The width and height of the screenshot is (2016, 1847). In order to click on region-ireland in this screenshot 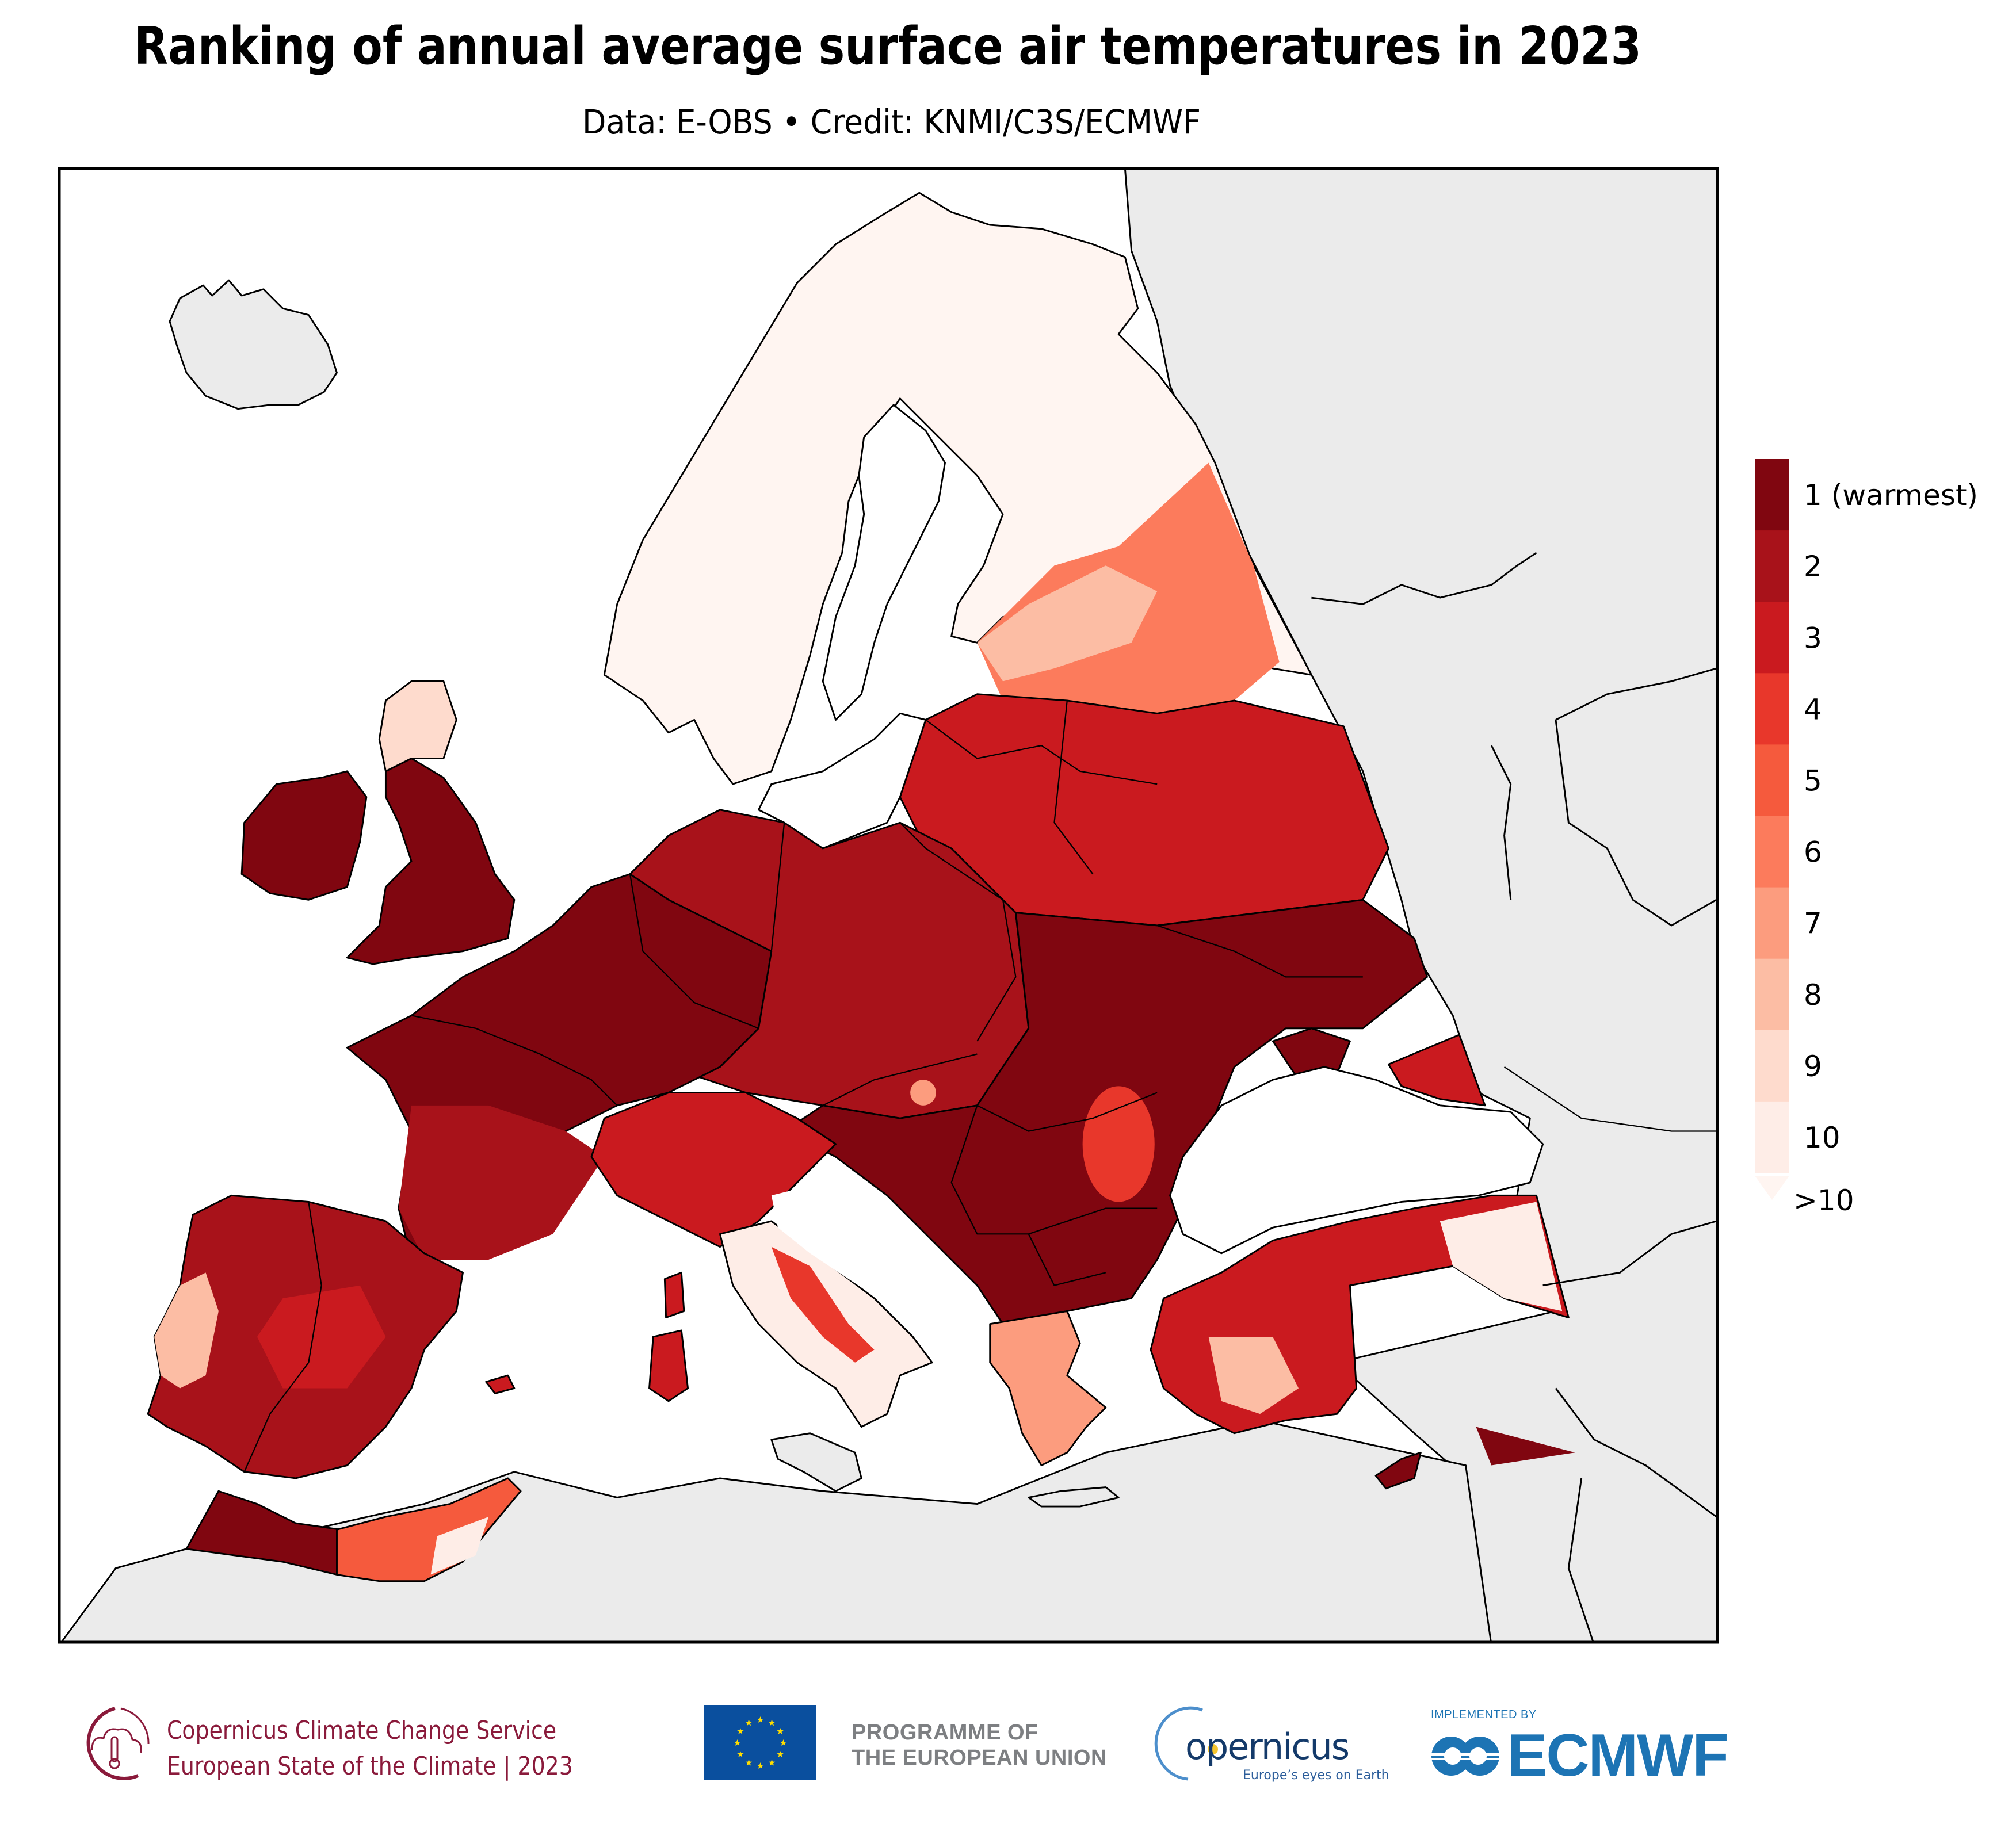, I will do `click(304, 836)`.